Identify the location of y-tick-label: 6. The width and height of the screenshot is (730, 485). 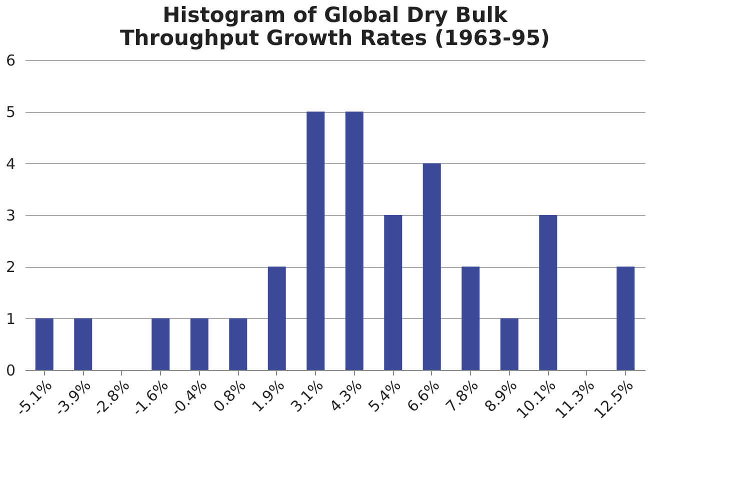
(11, 61).